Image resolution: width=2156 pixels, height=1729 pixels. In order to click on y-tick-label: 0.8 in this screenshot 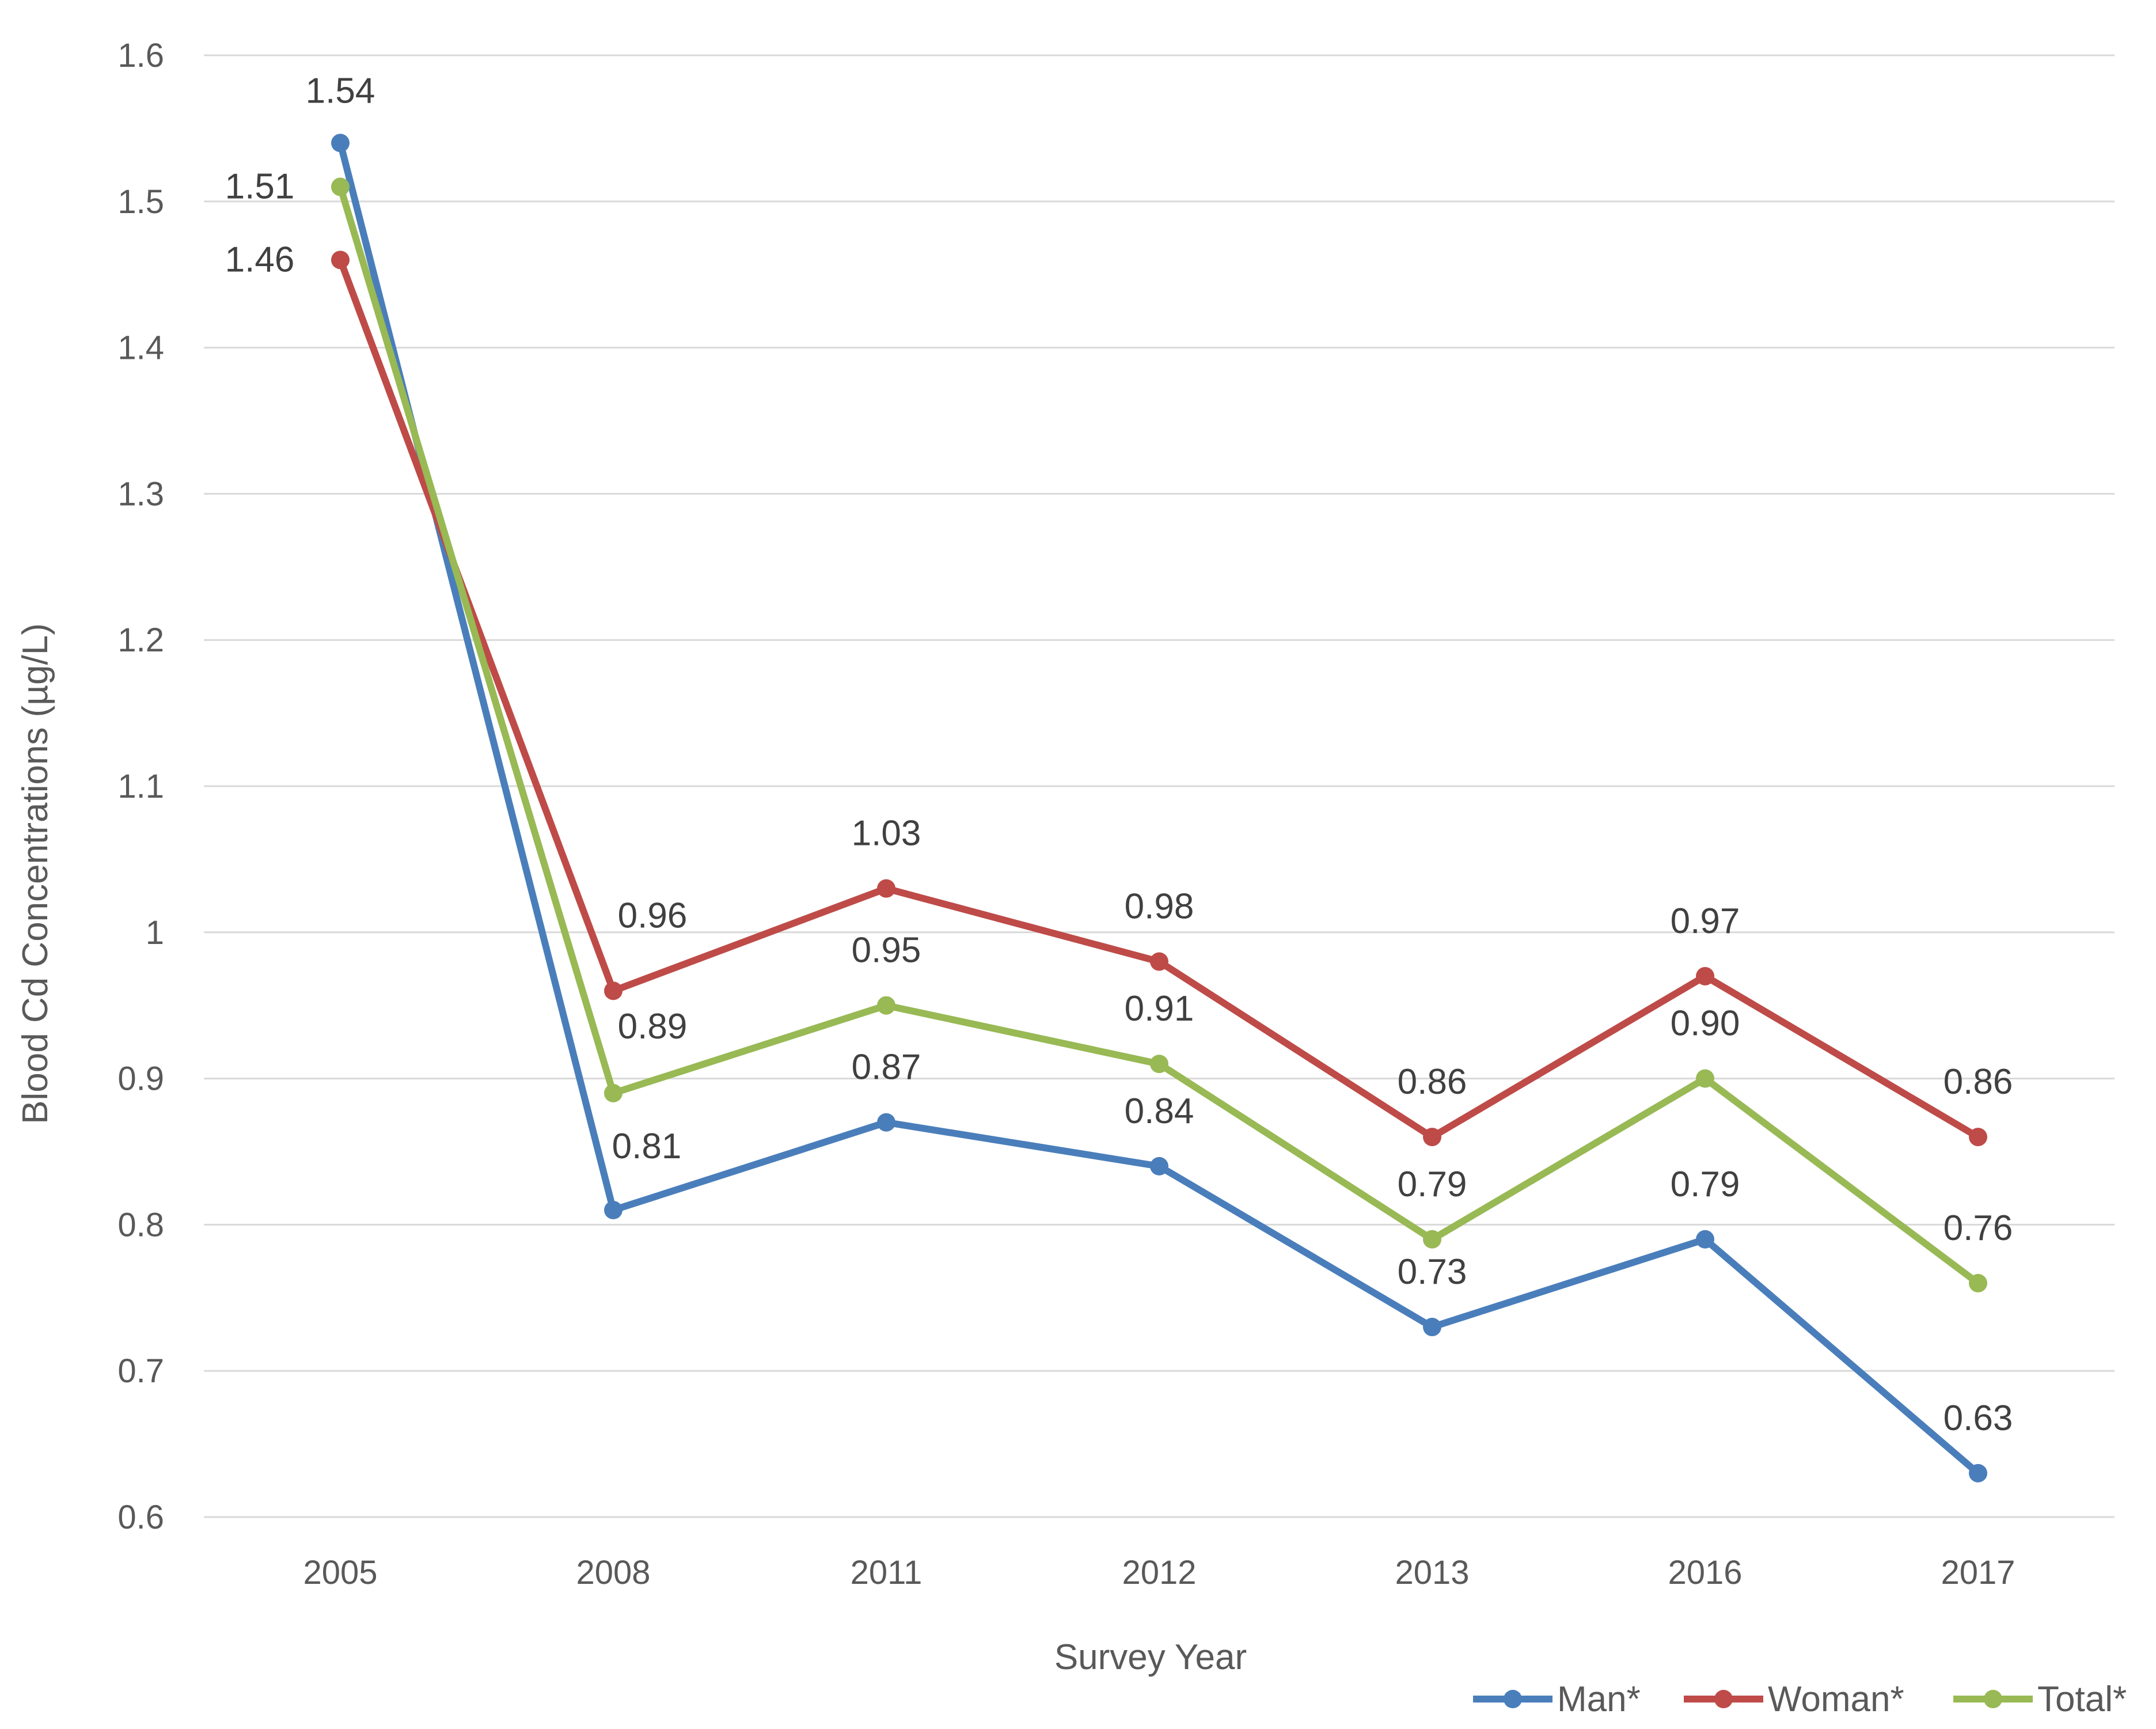, I will do `click(140, 1224)`.